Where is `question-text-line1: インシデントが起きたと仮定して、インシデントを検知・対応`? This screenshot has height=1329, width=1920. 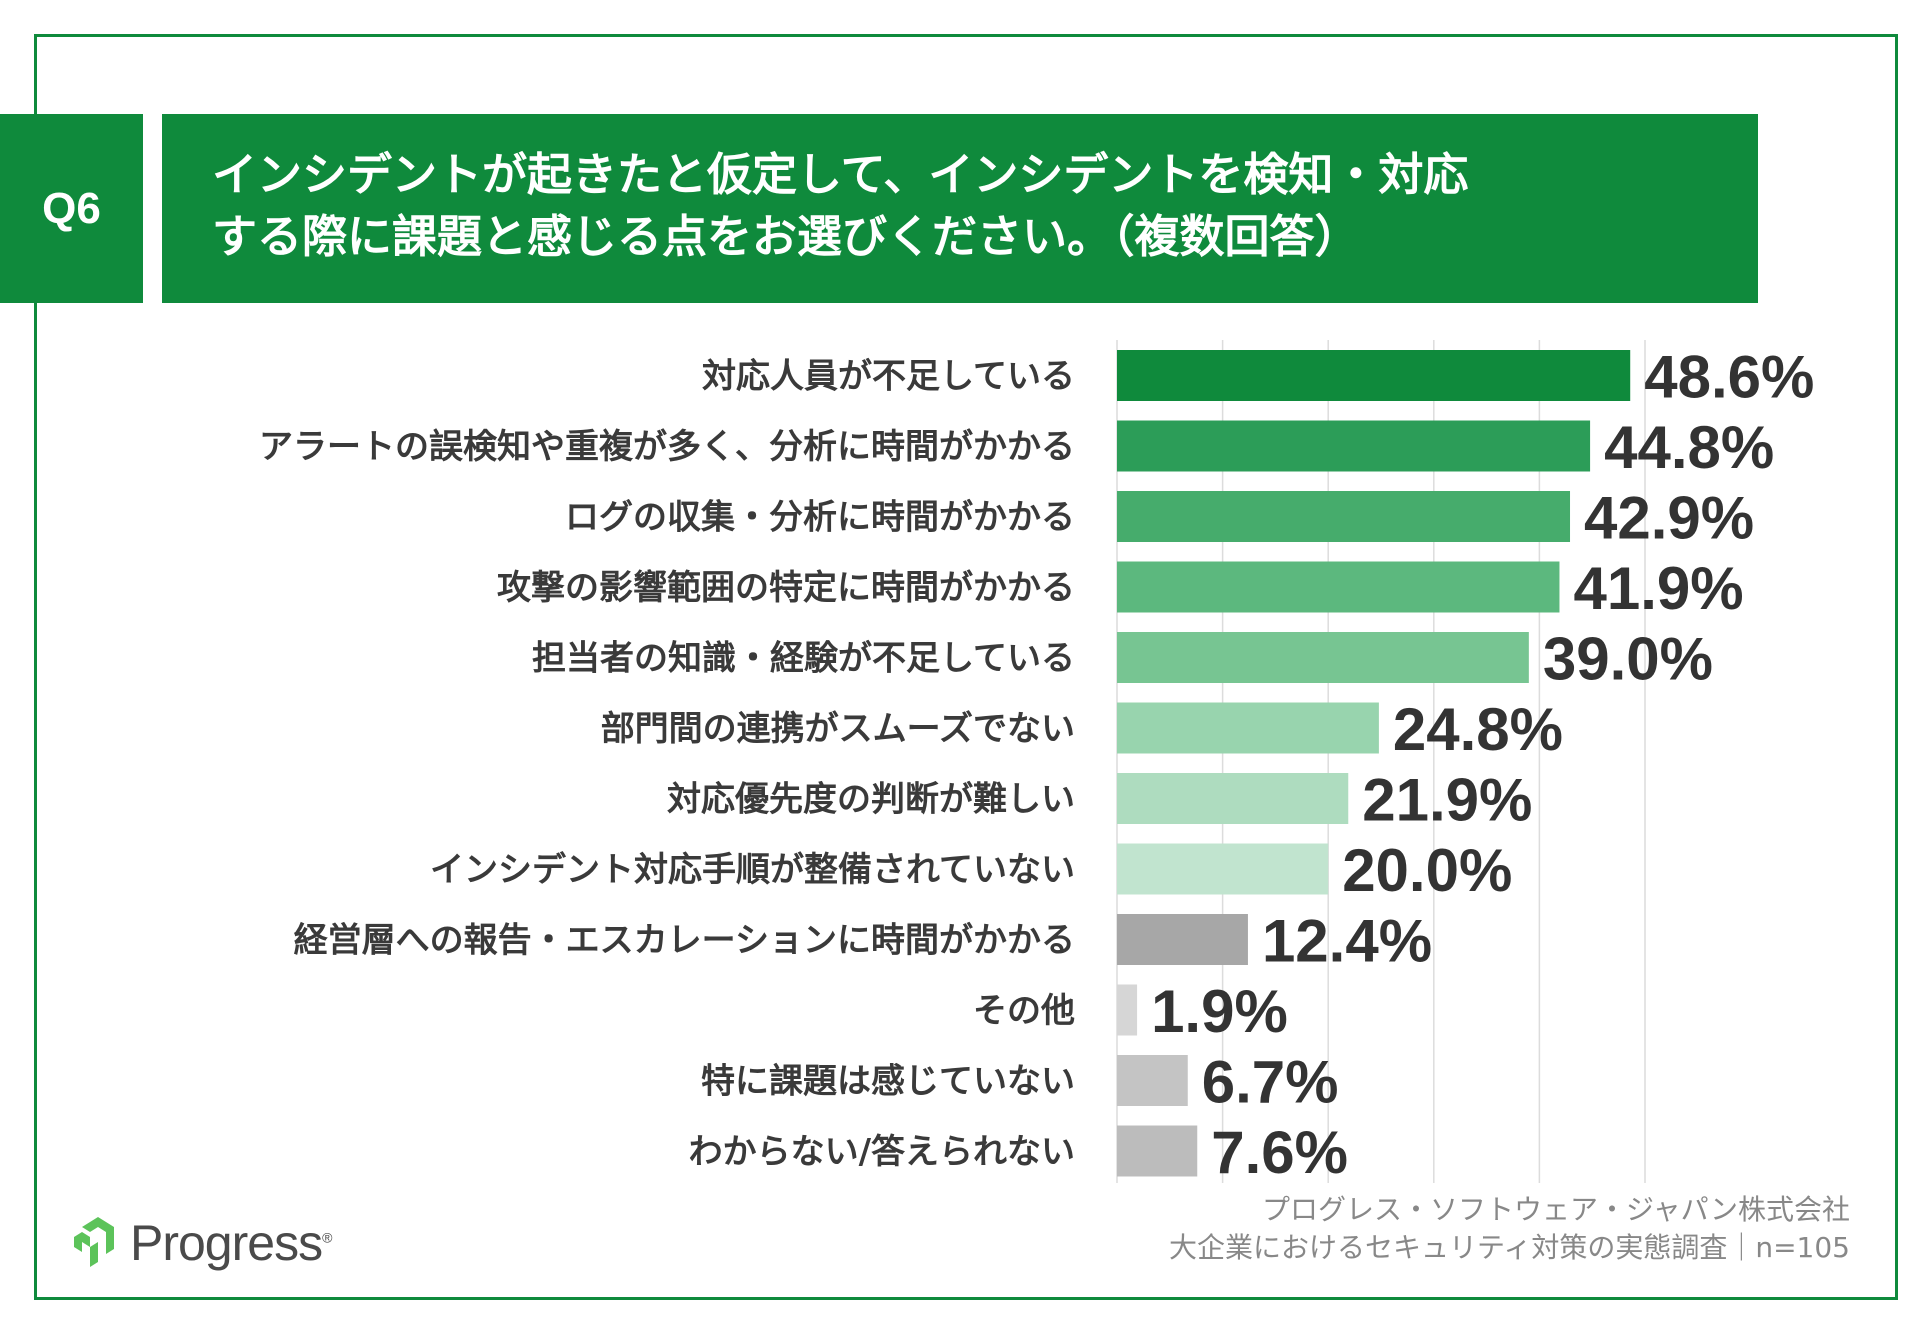
question-text-line1: インシデントが起きたと仮定して、インシデントを検知・対応 is located at coordinates (840, 174).